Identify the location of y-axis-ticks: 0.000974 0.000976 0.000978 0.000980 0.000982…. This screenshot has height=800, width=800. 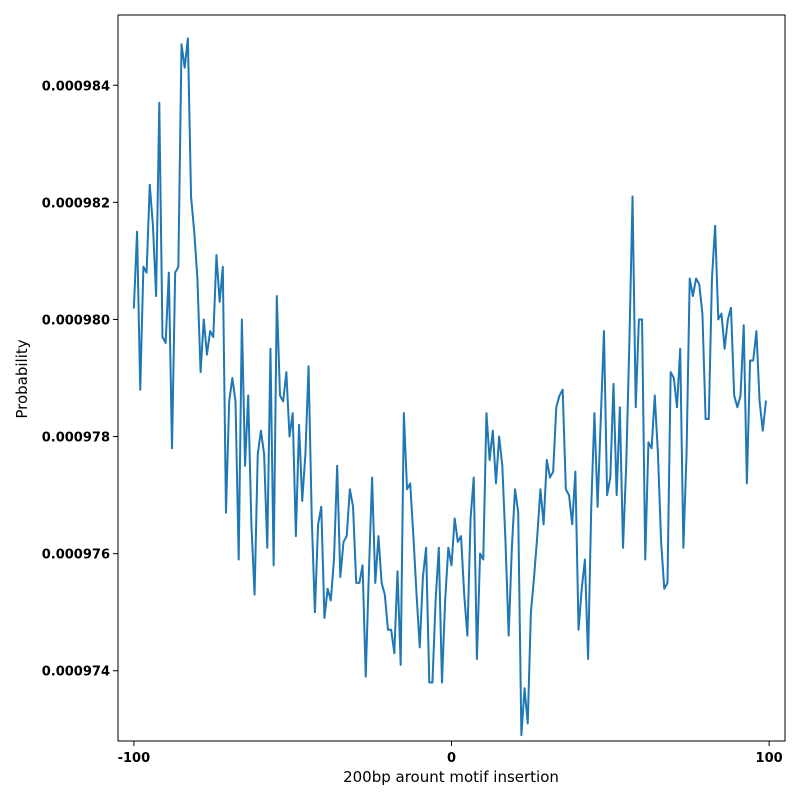
(80, 379).